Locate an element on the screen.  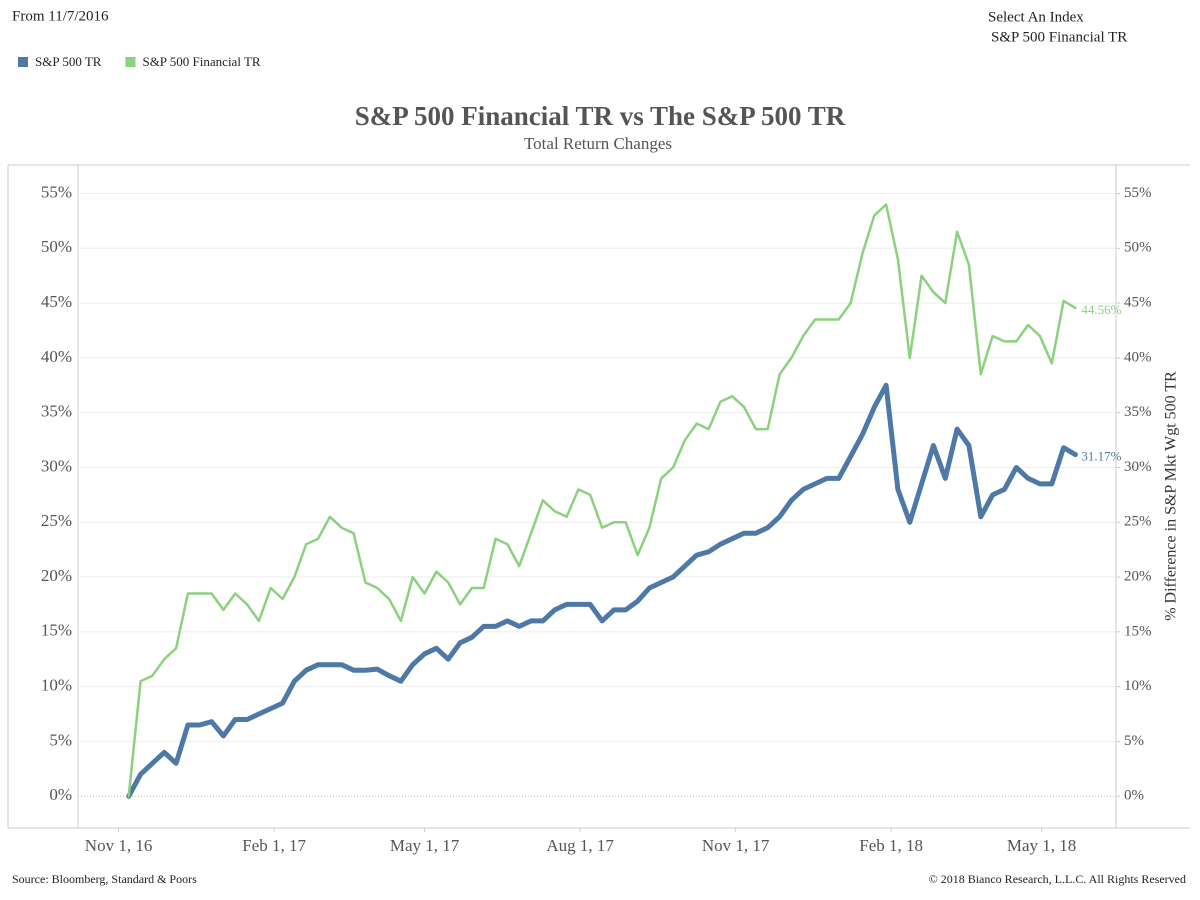
selector-value: S&P 500 Financial TR is located at coordinates (1059, 37).